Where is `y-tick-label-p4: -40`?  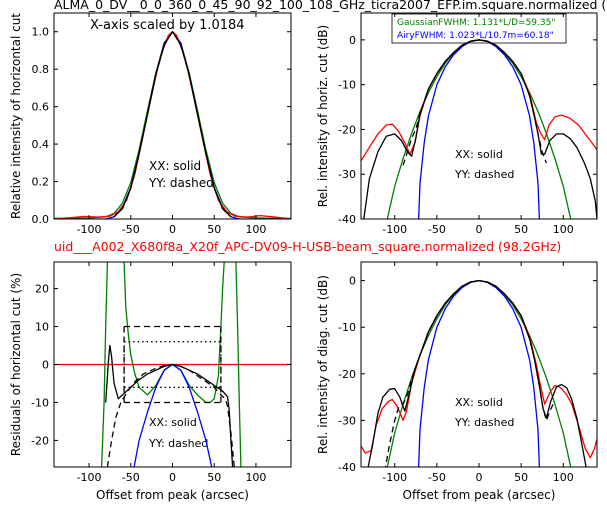 y-tick-label-p4: -40 is located at coordinates (347, 467).